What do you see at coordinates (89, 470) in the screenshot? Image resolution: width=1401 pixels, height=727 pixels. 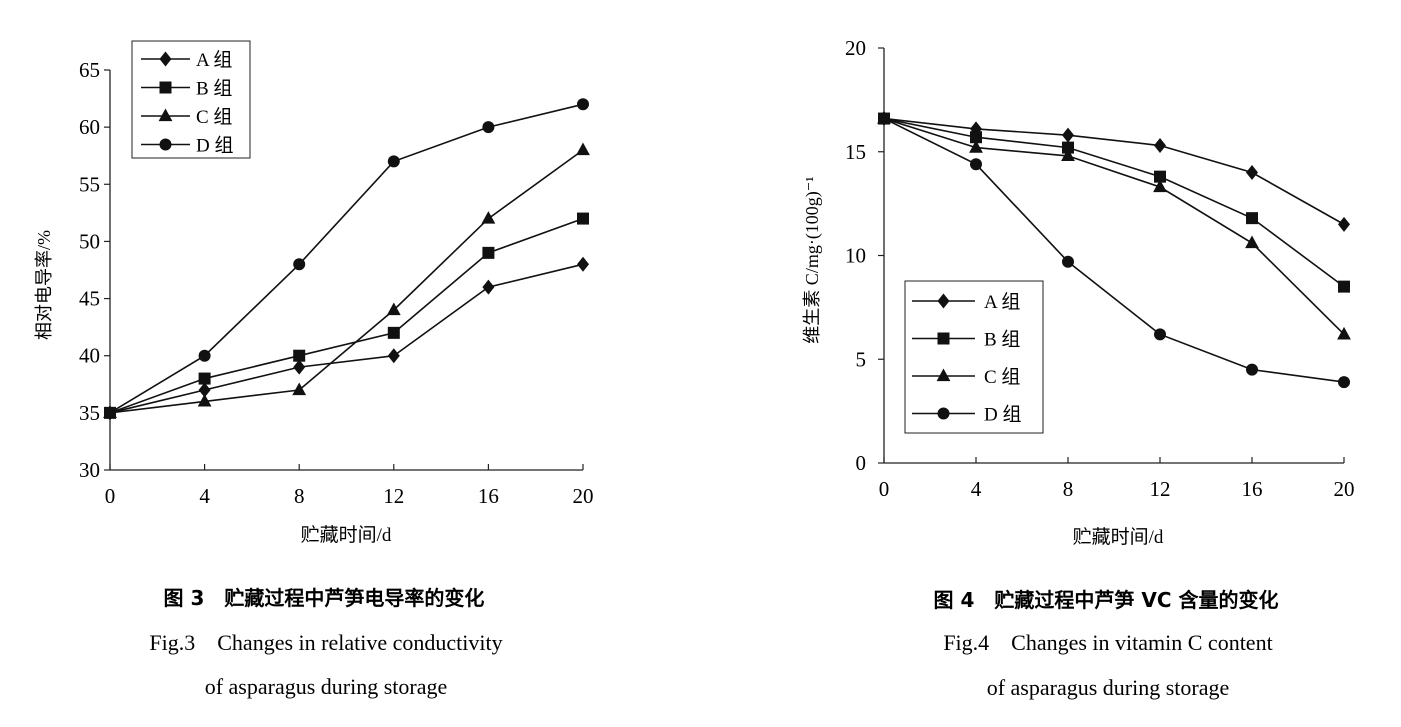 I see `y-tick-label: 30` at bounding box center [89, 470].